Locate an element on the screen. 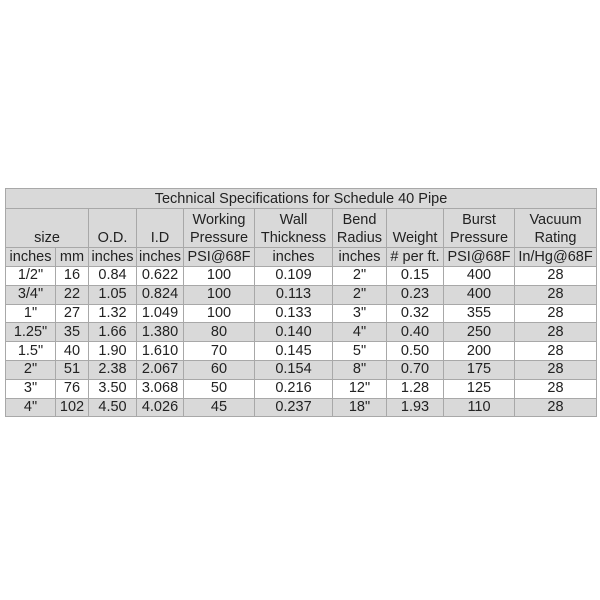 The height and width of the screenshot is (600, 600). table-cell: 0.237 is located at coordinates (293, 407).